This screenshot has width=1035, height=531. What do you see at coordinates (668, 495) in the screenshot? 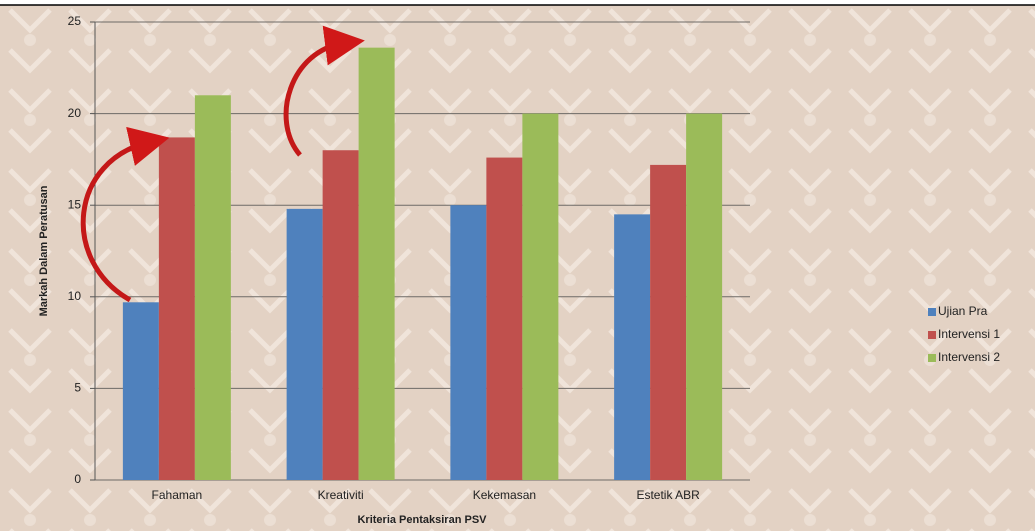
I see `x-tick-label: Estetik ABR` at bounding box center [668, 495].